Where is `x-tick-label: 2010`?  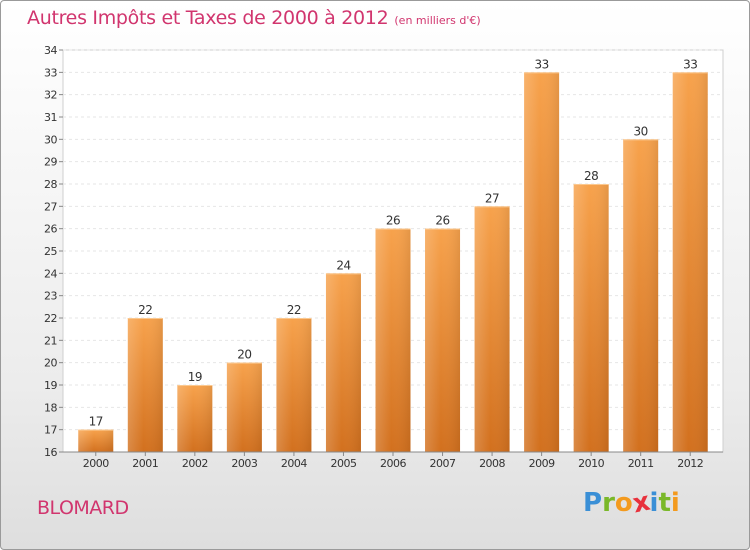 x-tick-label: 2010 is located at coordinates (591, 463).